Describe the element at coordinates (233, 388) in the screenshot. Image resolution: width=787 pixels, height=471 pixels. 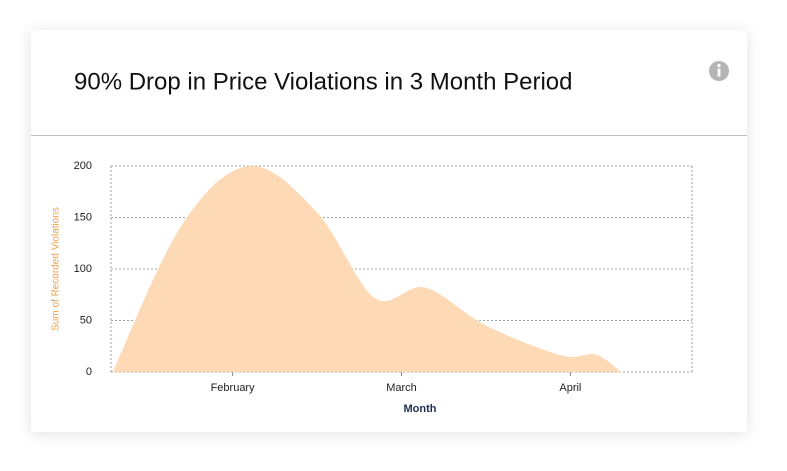
I see `x-tick-label: February` at that location.